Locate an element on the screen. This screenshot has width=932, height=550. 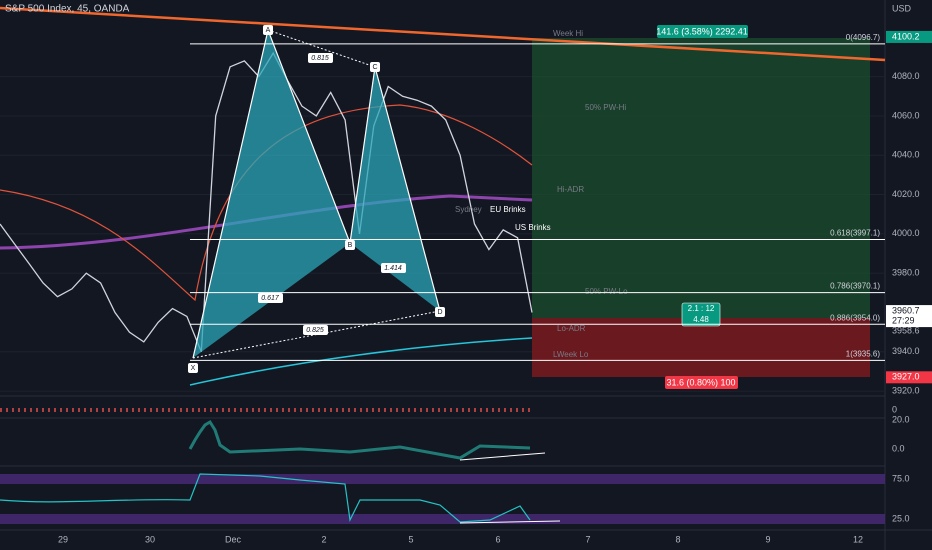
point-label: C is located at coordinates (374, 67).